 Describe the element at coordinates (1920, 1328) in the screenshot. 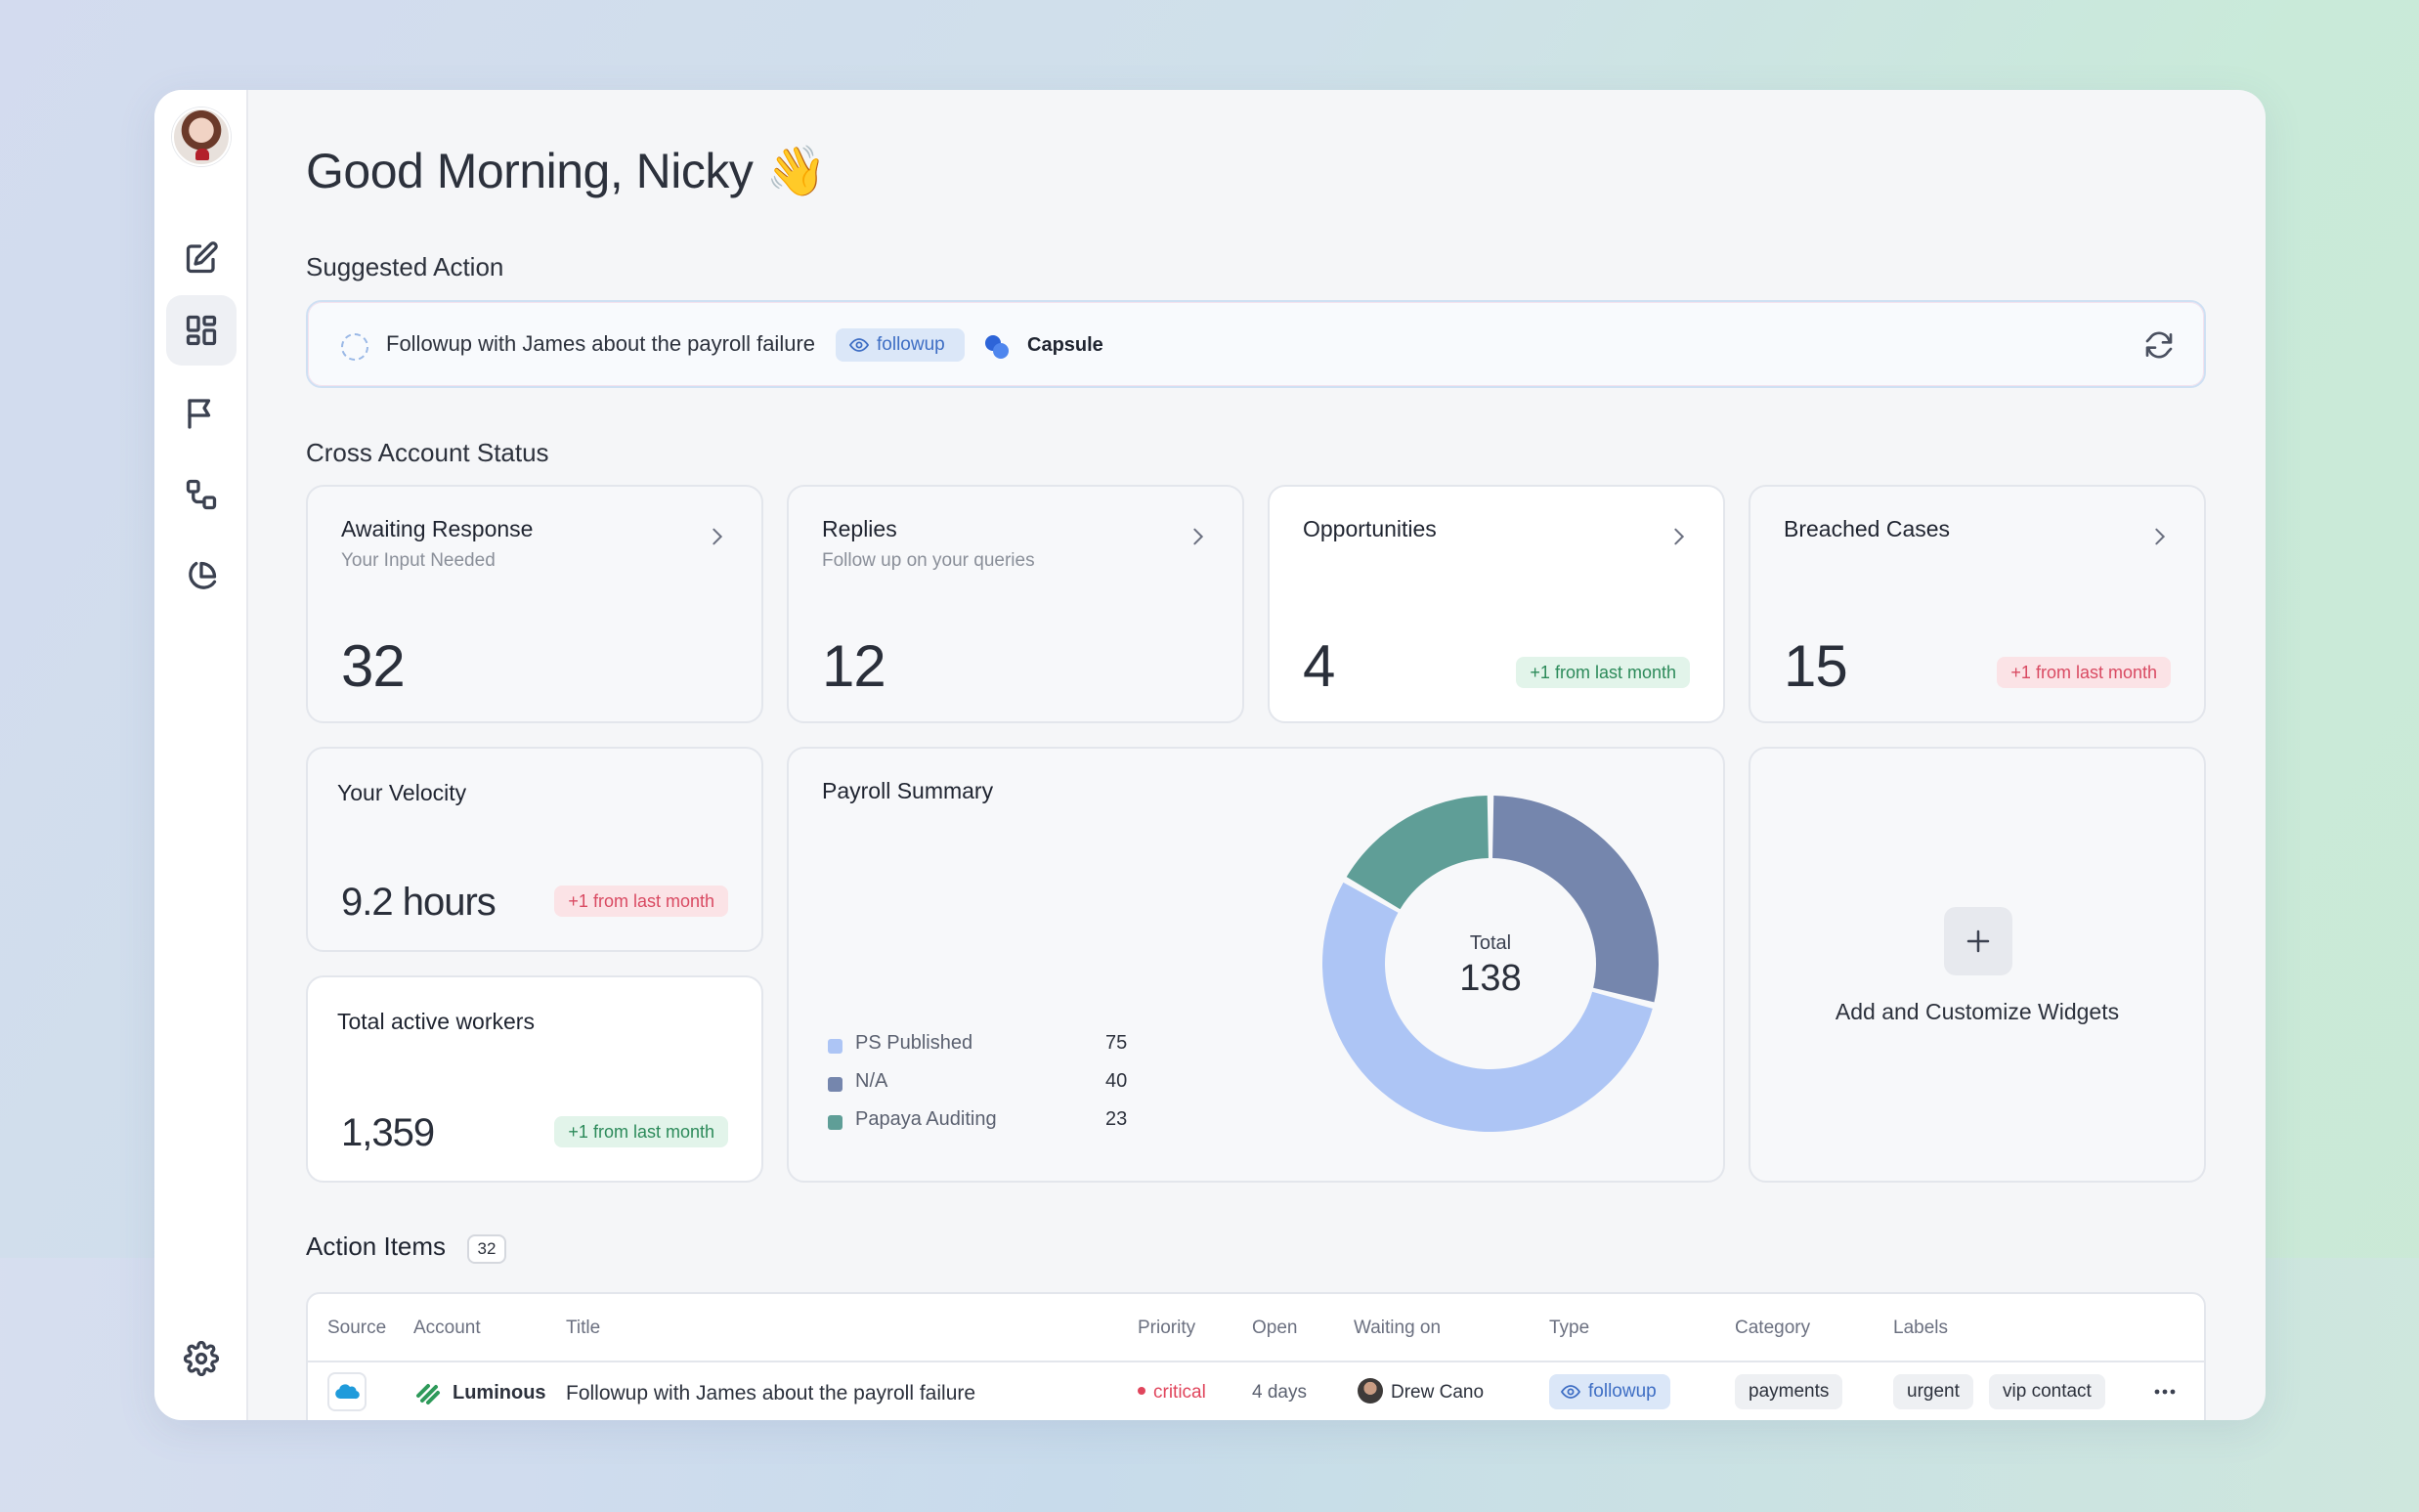

I see `column-header: Labels` at that location.